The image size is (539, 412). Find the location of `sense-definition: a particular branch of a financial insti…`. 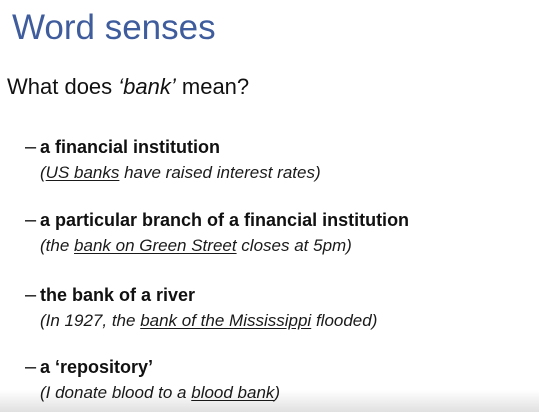

sense-definition: a particular branch of a financial insti… is located at coordinates (225, 220).